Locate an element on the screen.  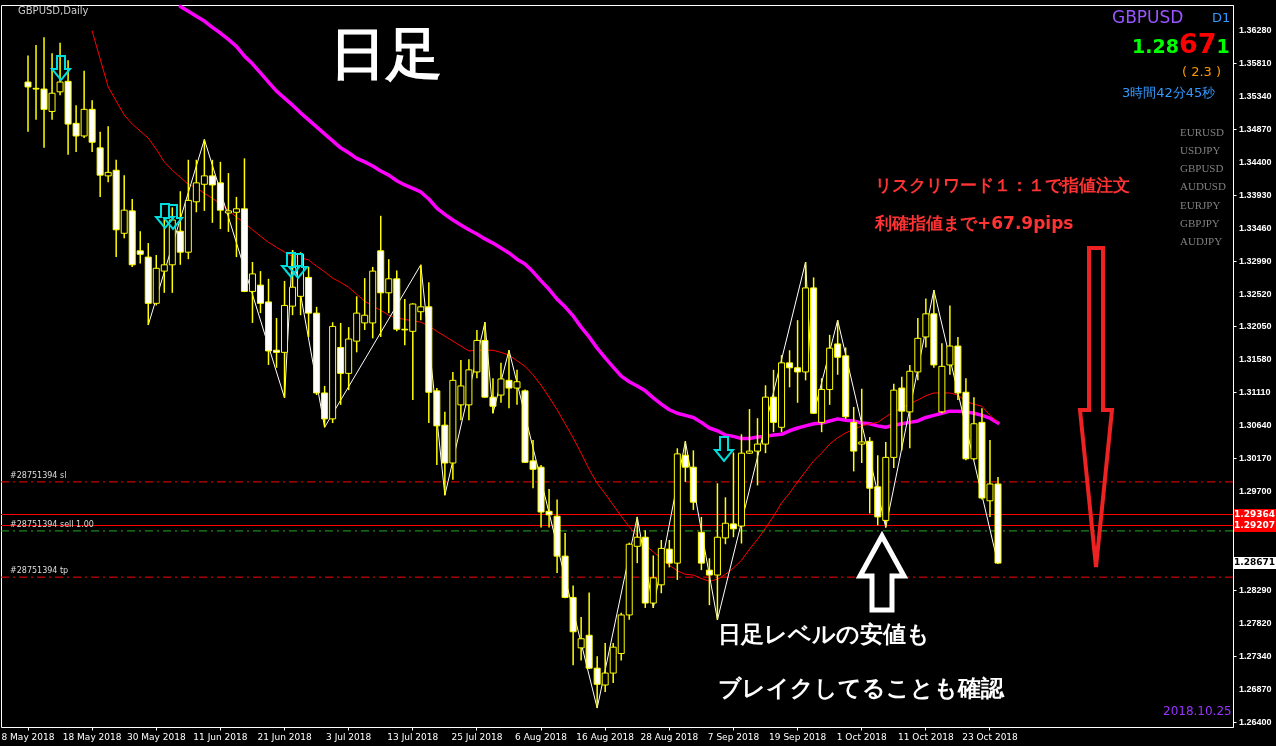
text: ( 2.3 ) is located at coordinates (1202, 71).